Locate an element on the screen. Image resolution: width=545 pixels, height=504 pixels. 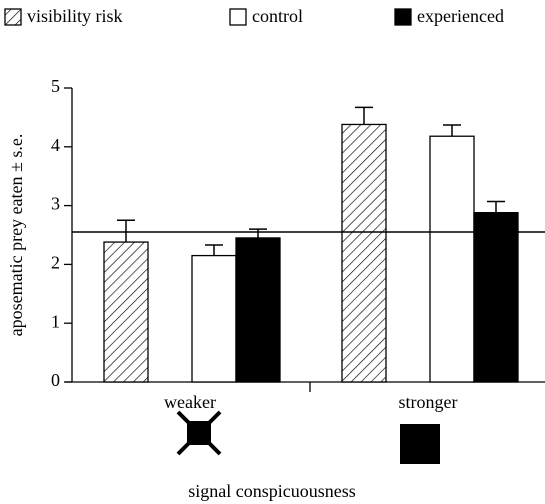
x-axis-label: signal conspicuousness is located at coordinates (271, 491).